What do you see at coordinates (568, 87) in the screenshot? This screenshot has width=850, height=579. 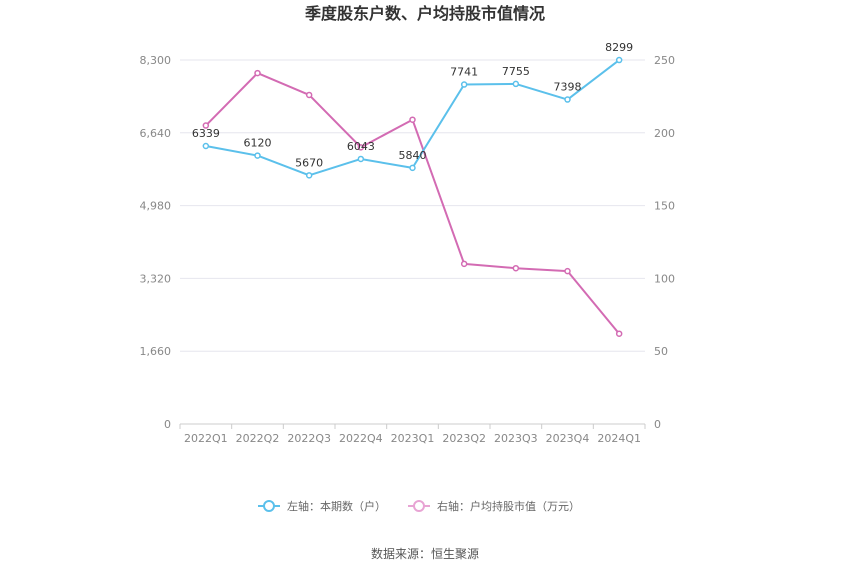 I see `data-label: 7398` at bounding box center [568, 87].